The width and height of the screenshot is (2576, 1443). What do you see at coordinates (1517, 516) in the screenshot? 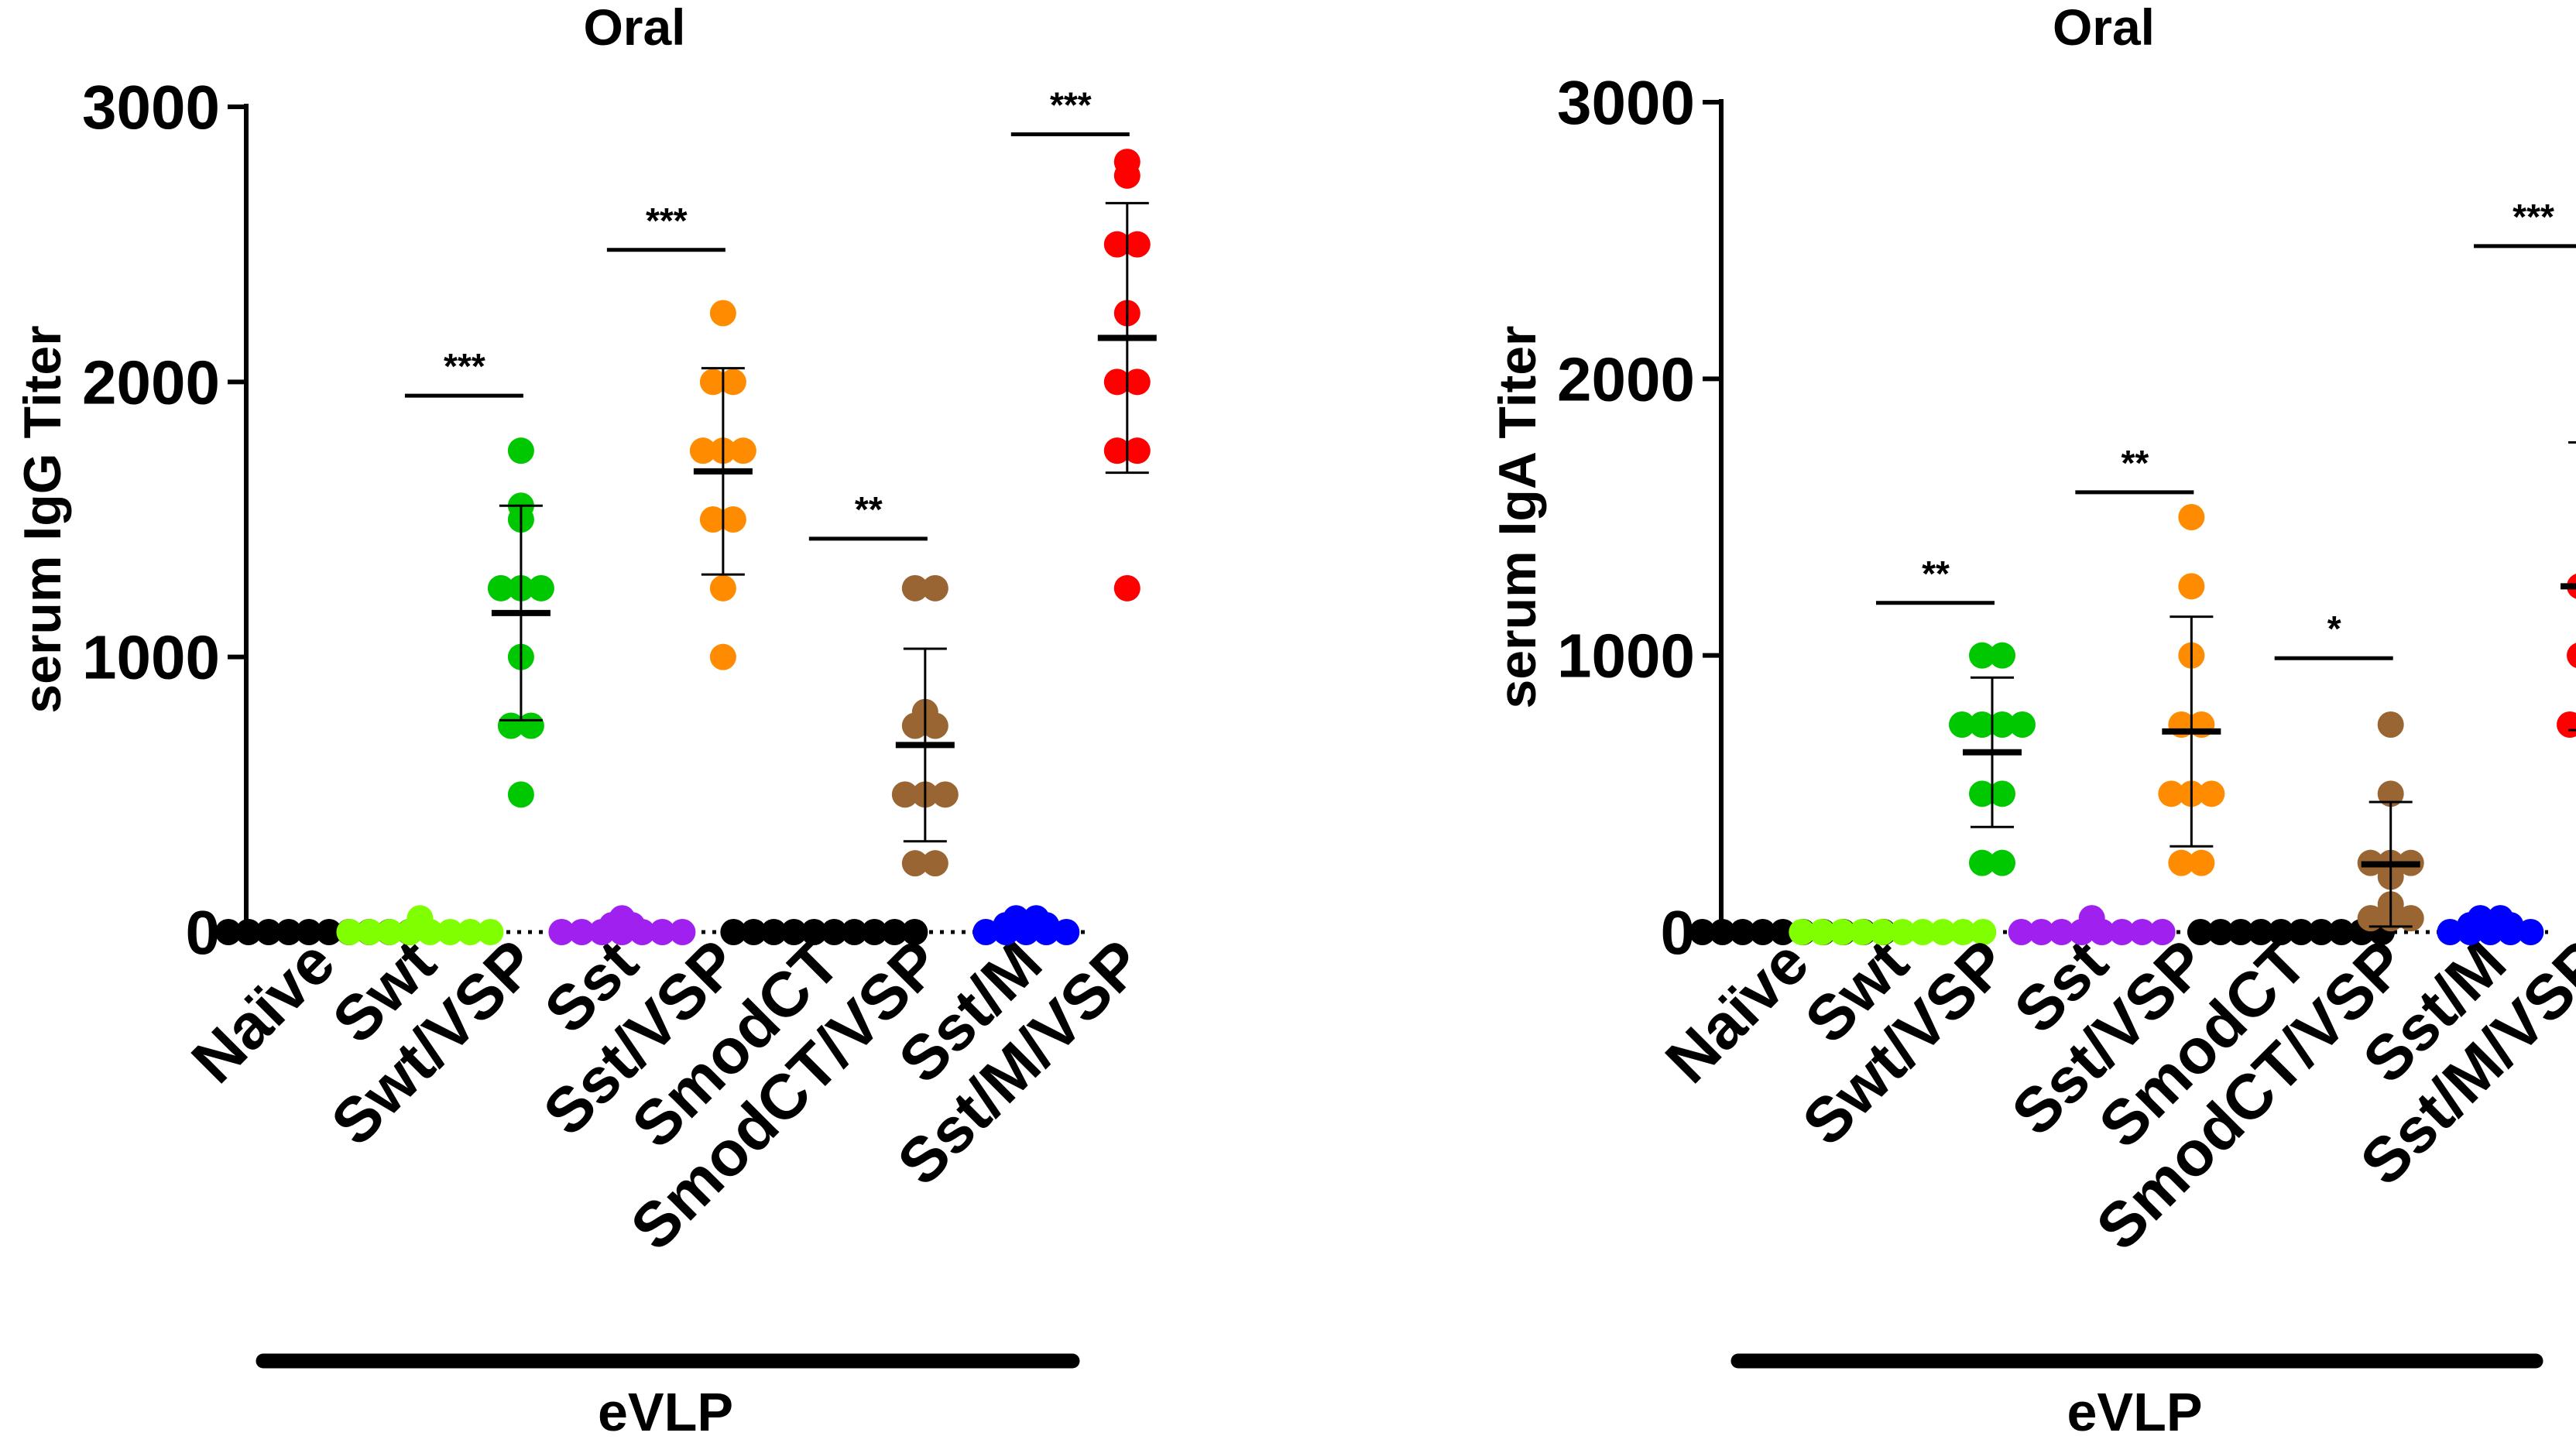
I see `y-axis-label: serum IgA Titer` at bounding box center [1517, 516].